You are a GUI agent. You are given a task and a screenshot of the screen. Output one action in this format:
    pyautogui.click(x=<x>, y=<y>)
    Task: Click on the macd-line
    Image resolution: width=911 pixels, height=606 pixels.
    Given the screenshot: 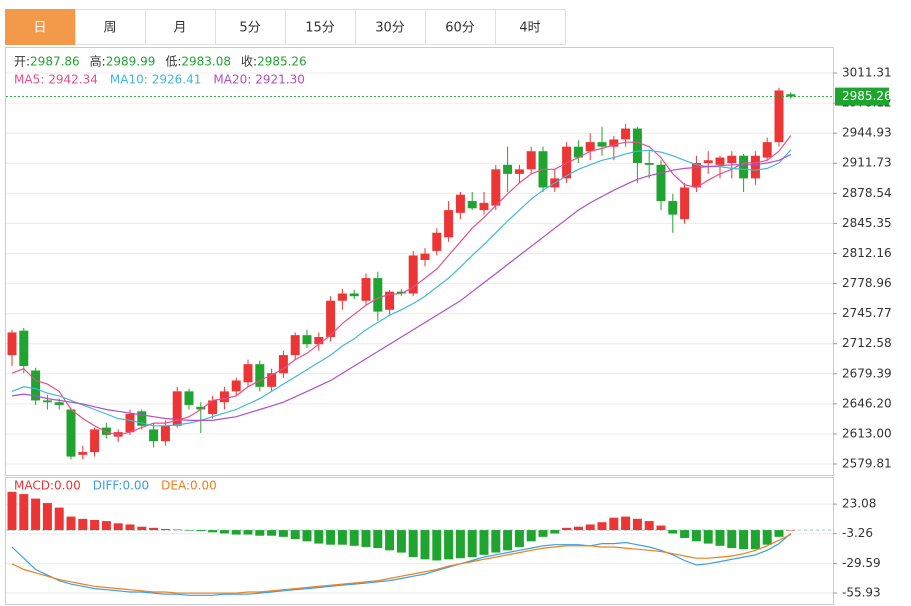 What is the action you would take?
    pyautogui.click(x=401, y=564)
    